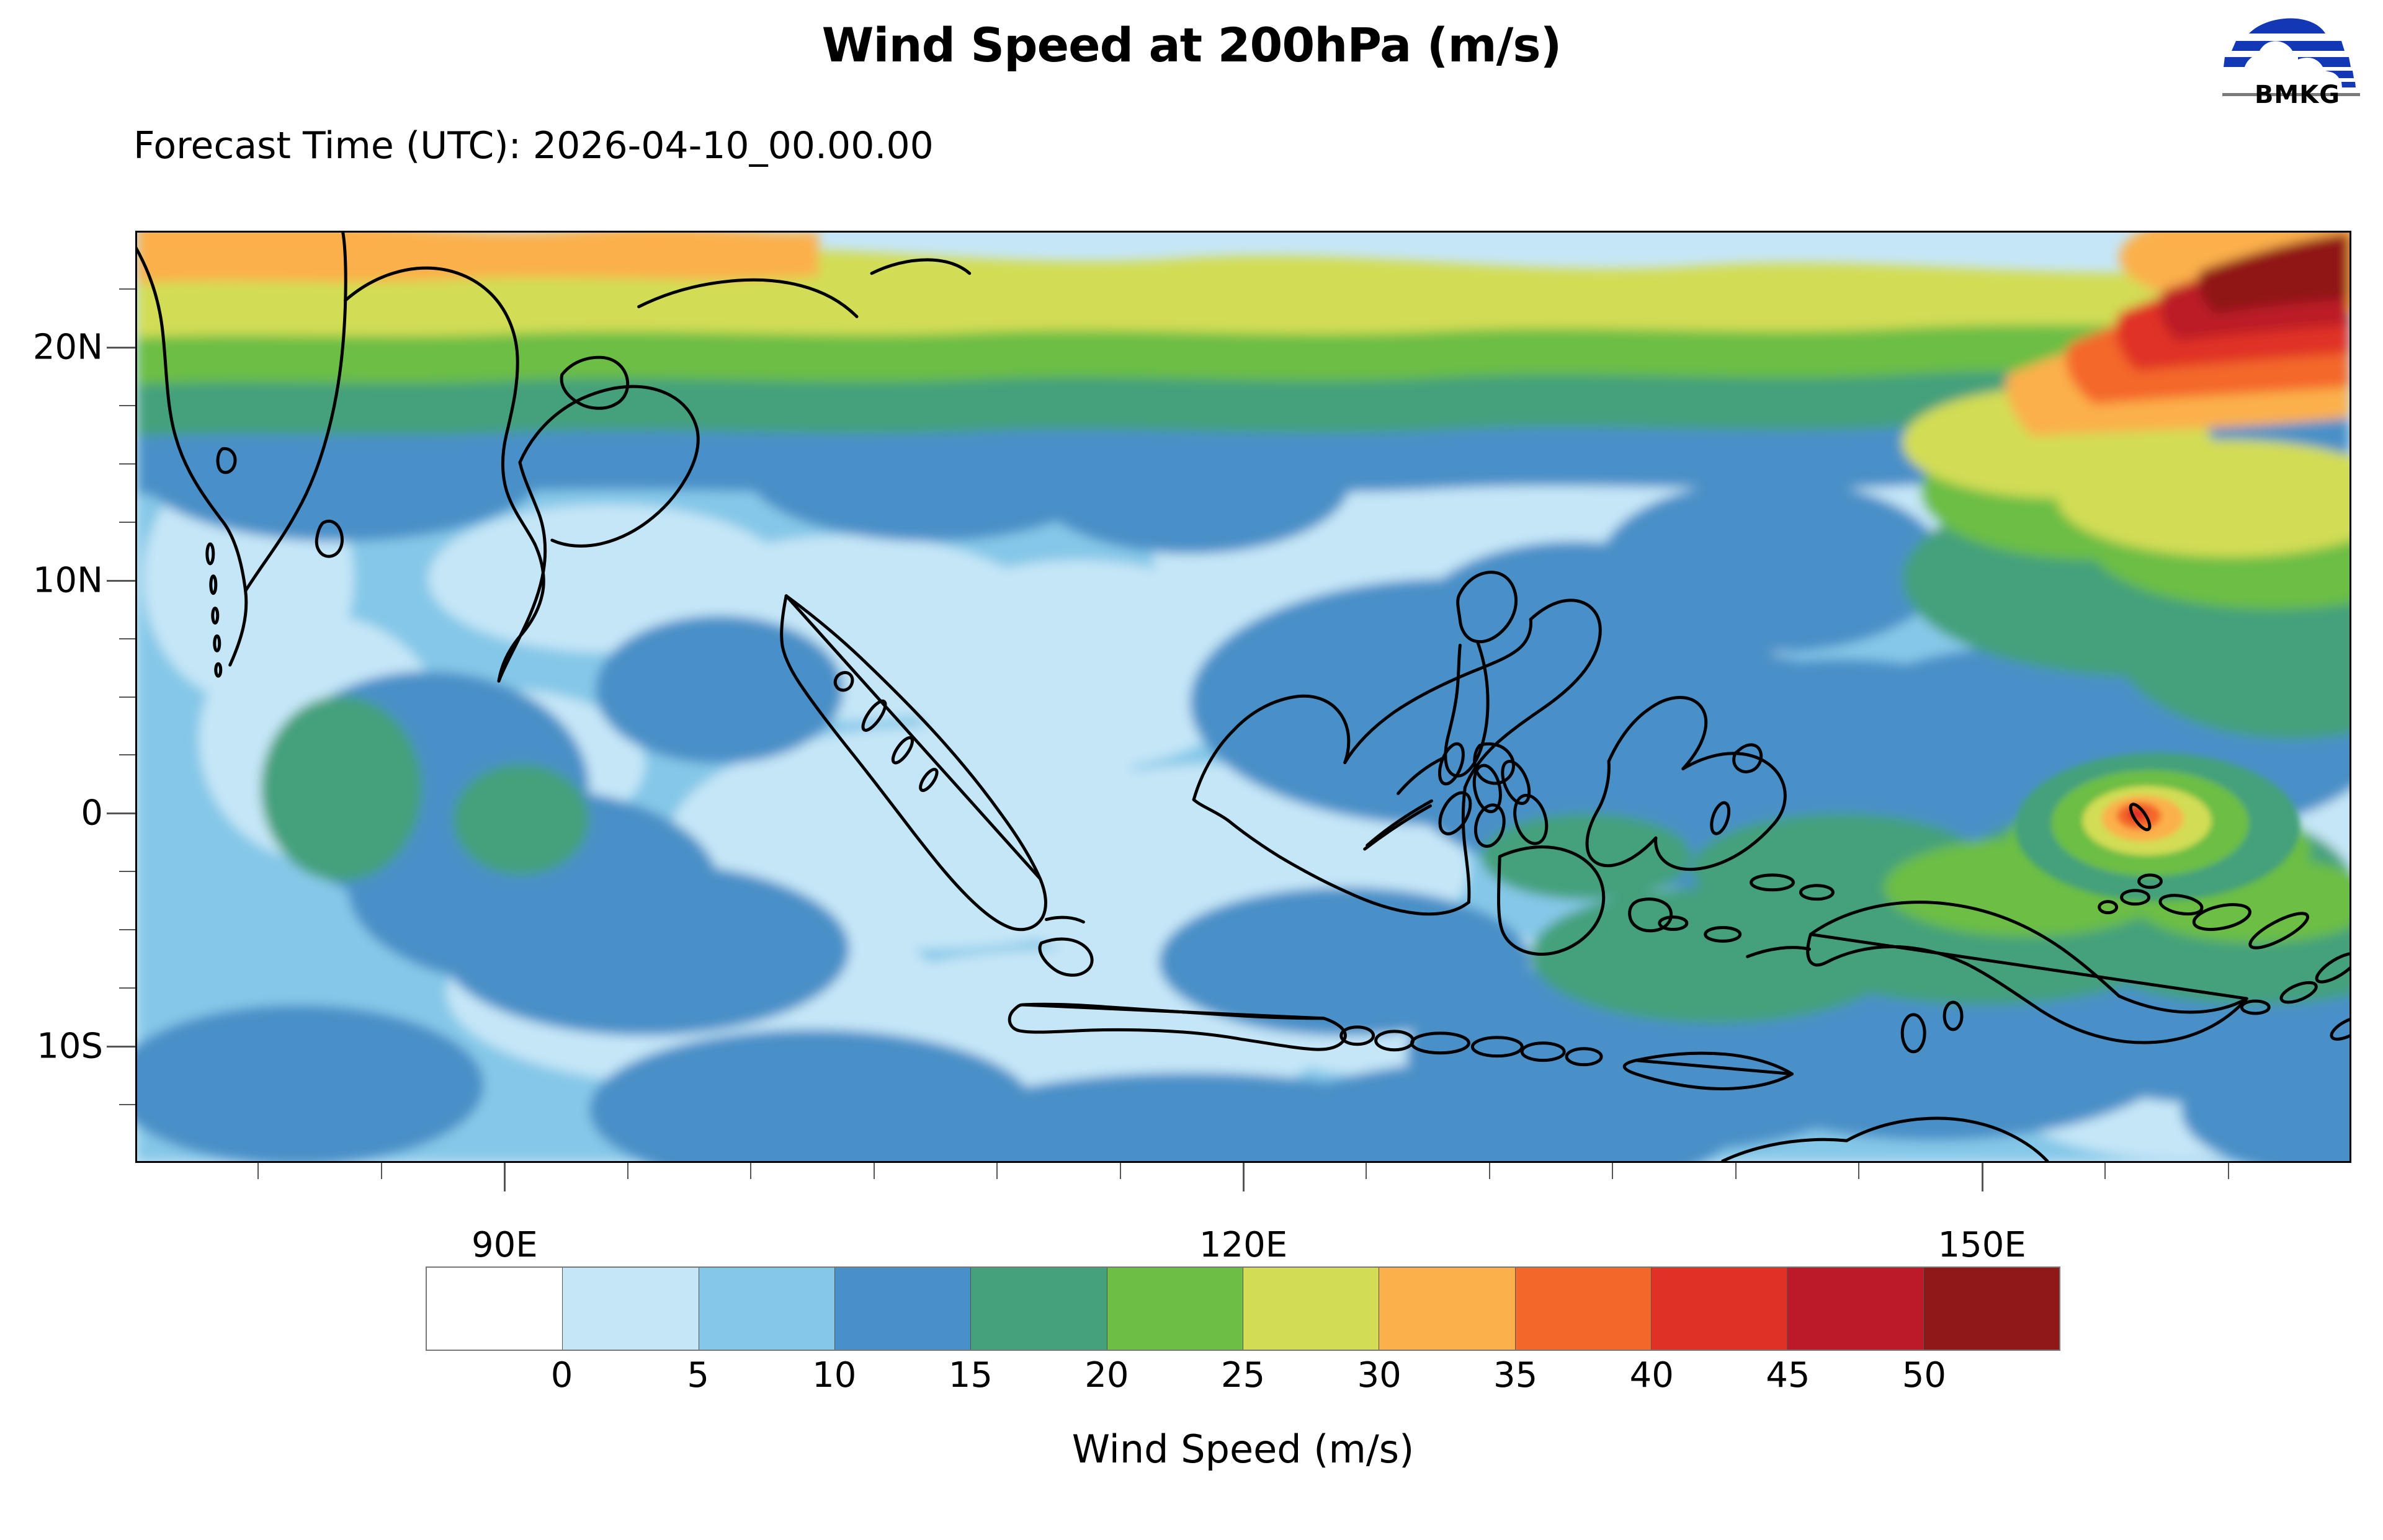  I want to click on coast-sulawesi-ne, so click(1734, 789).